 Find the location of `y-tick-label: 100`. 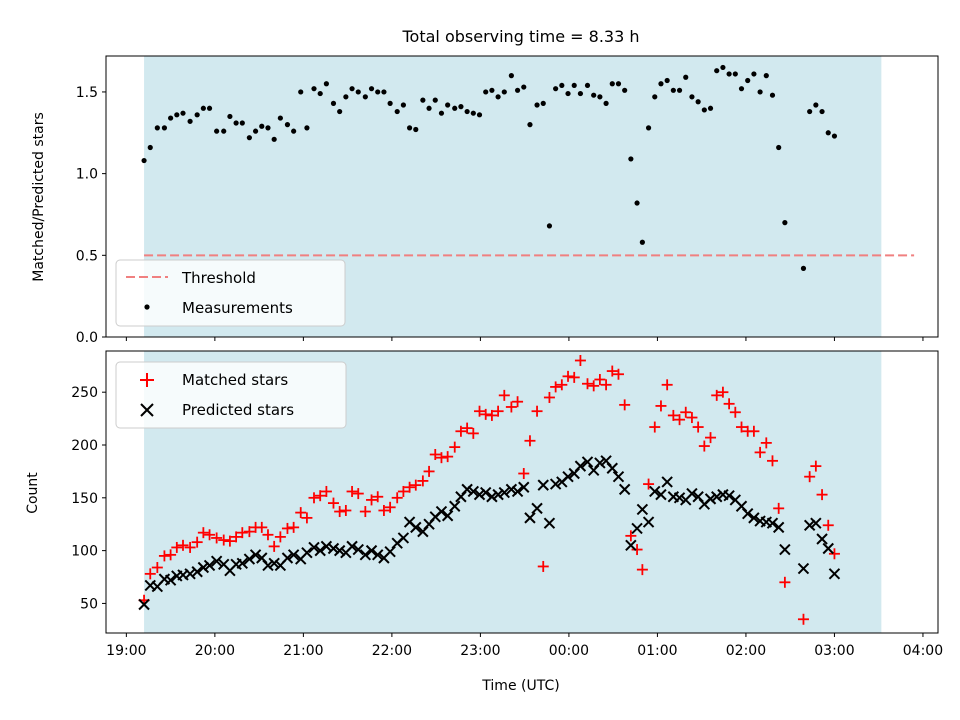

y-tick-label: 100 is located at coordinates (84, 552).